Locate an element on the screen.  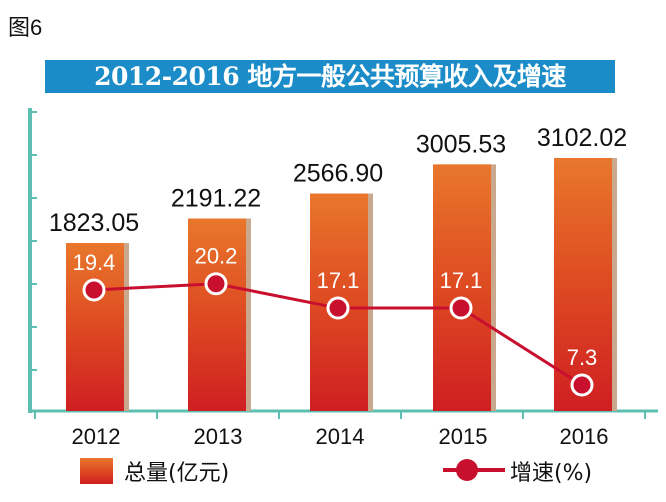
growth-value-label: 19.4 is located at coordinates (94, 262).